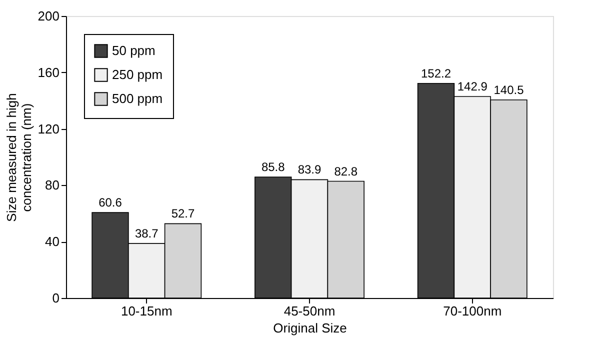 This screenshot has height=349, width=596. I want to click on data-label: 152.2, so click(436, 73).